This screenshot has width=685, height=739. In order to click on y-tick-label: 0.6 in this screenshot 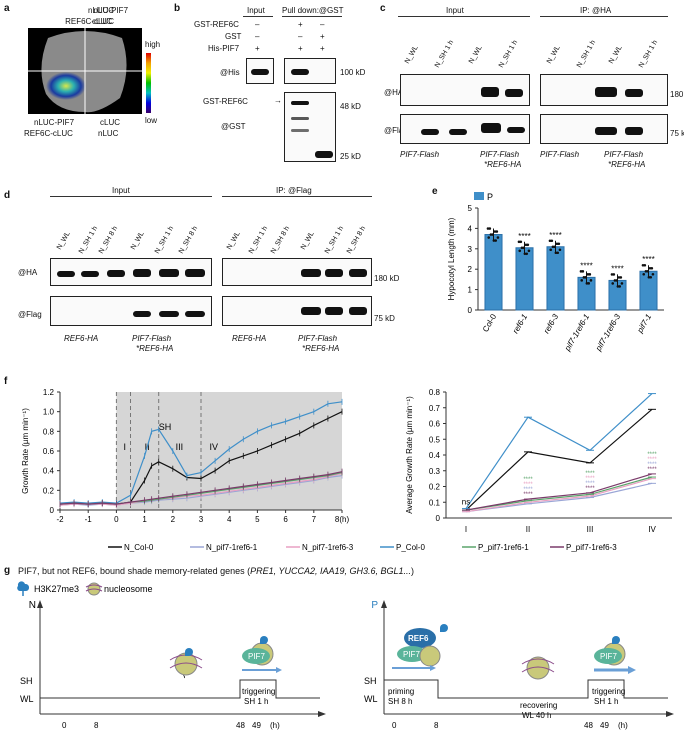, I will do `click(49, 451)`.